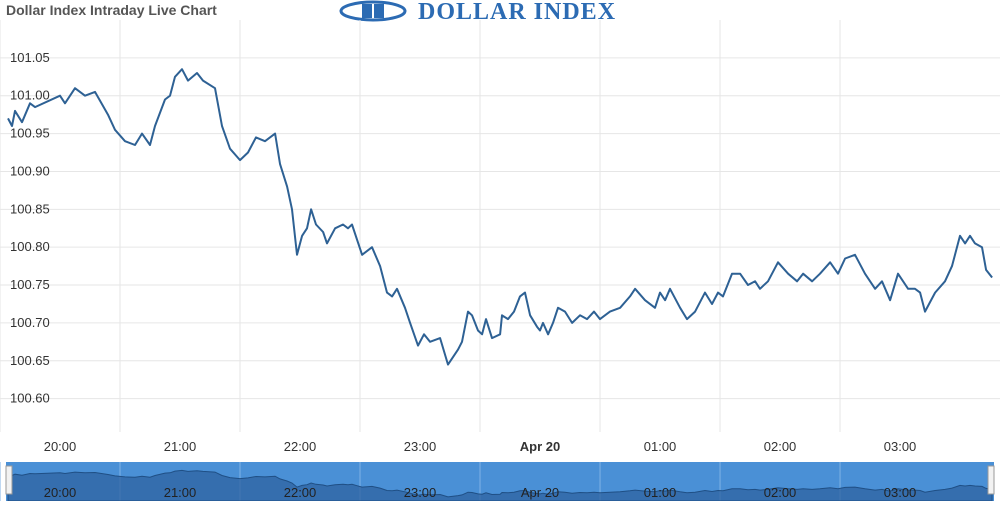 This screenshot has height=506, width=1000. Describe the element at coordinates (900, 492) in the screenshot. I see `navigator-label: 03:00` at that location.